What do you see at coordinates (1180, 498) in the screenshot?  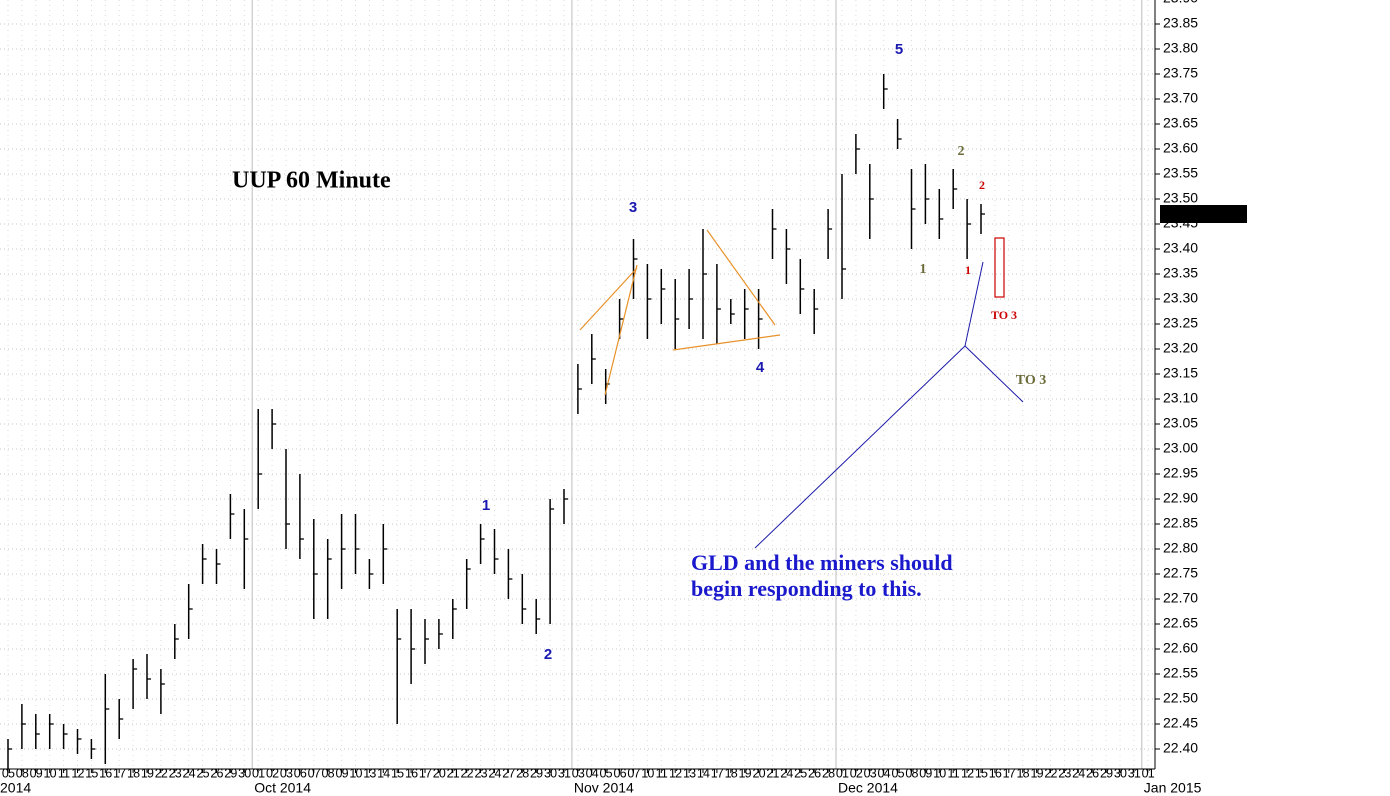 I see `y-tick-label: 22.90` at bounding box center [1180, 498].